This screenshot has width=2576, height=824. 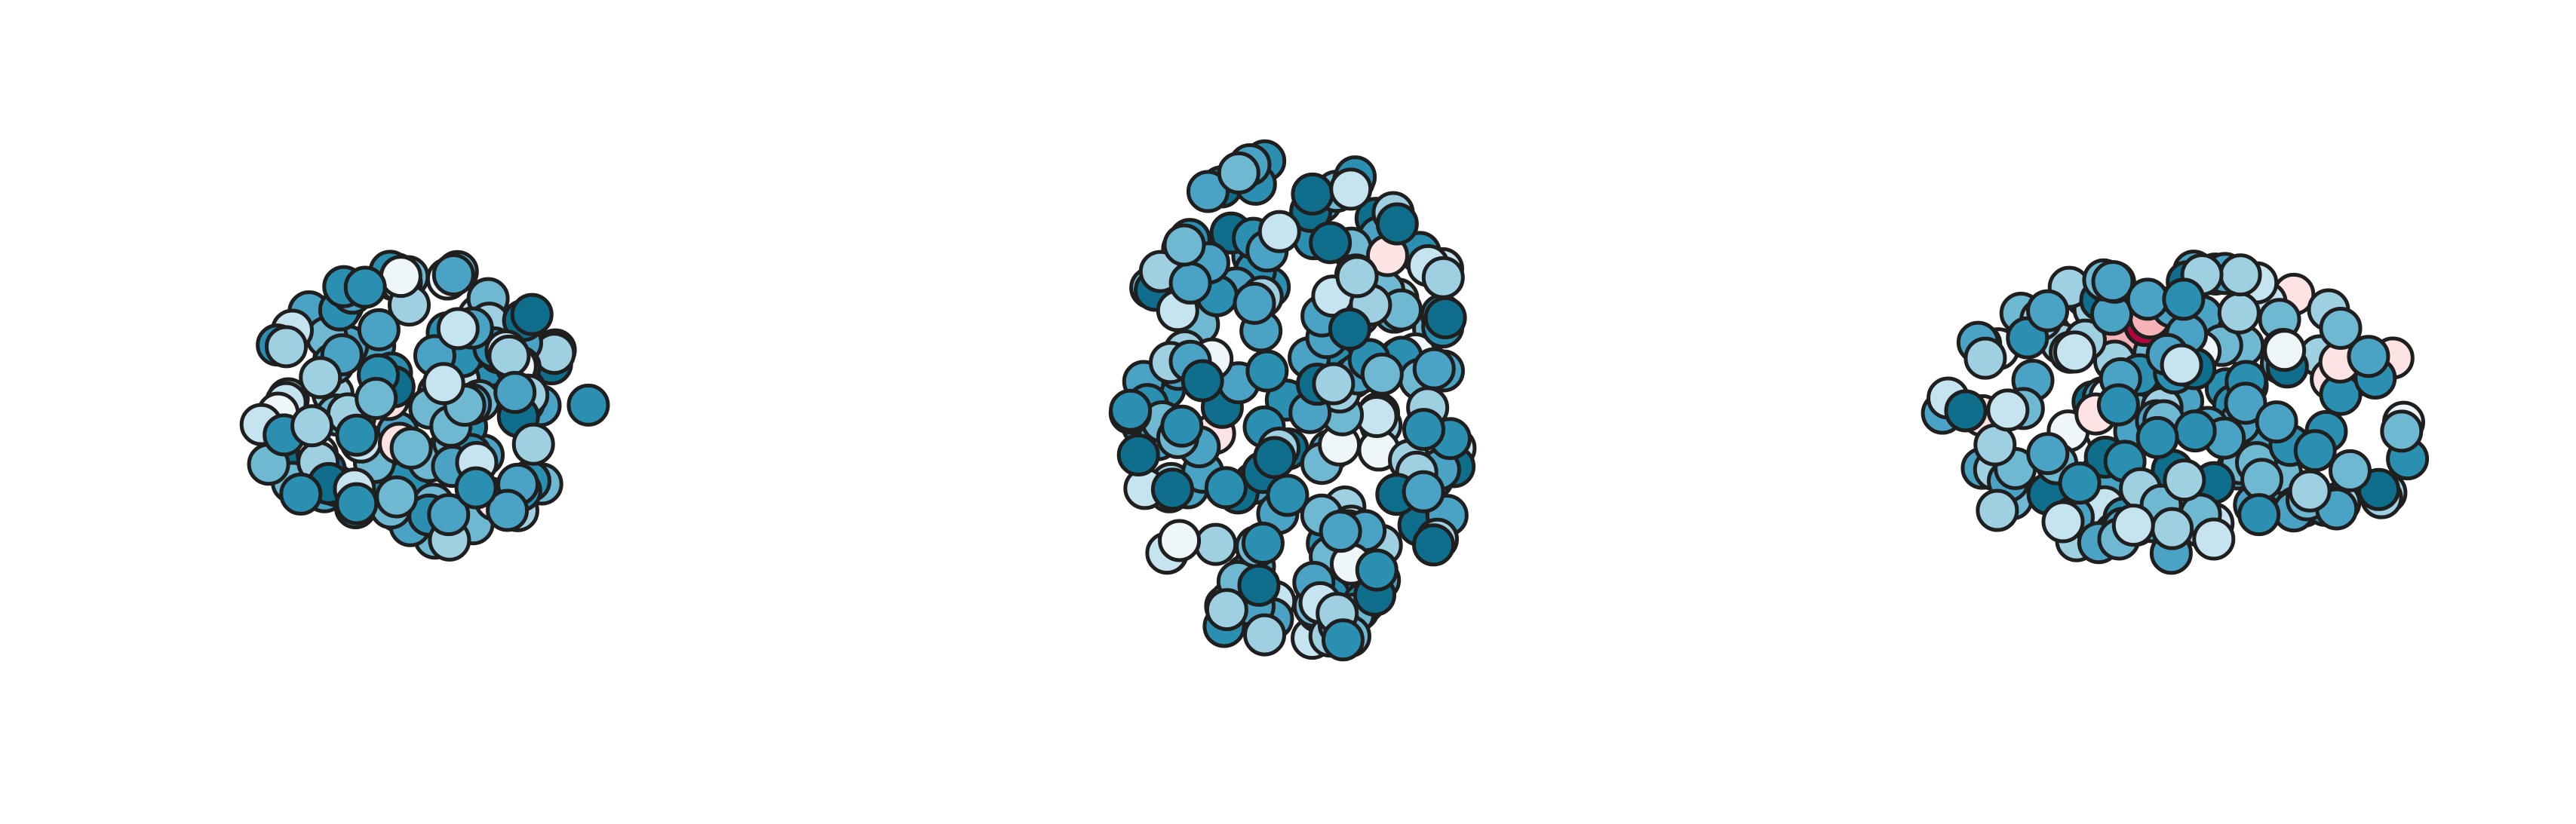 I want to click on axial-view, so click(x=1292, y=400).